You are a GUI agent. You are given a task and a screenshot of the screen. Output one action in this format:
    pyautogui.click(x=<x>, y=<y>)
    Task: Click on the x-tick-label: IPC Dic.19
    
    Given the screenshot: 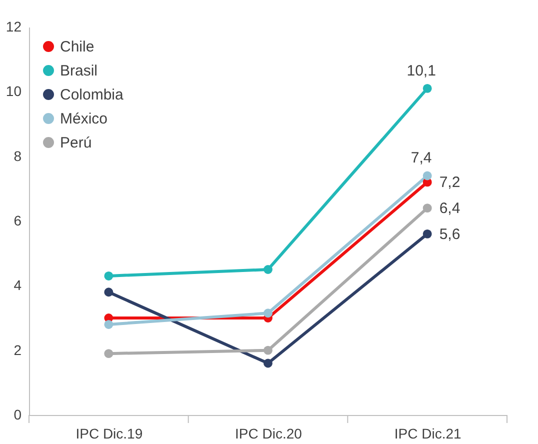 What is the action you would take?
    pyautogui.click(x=109, y=434)
    